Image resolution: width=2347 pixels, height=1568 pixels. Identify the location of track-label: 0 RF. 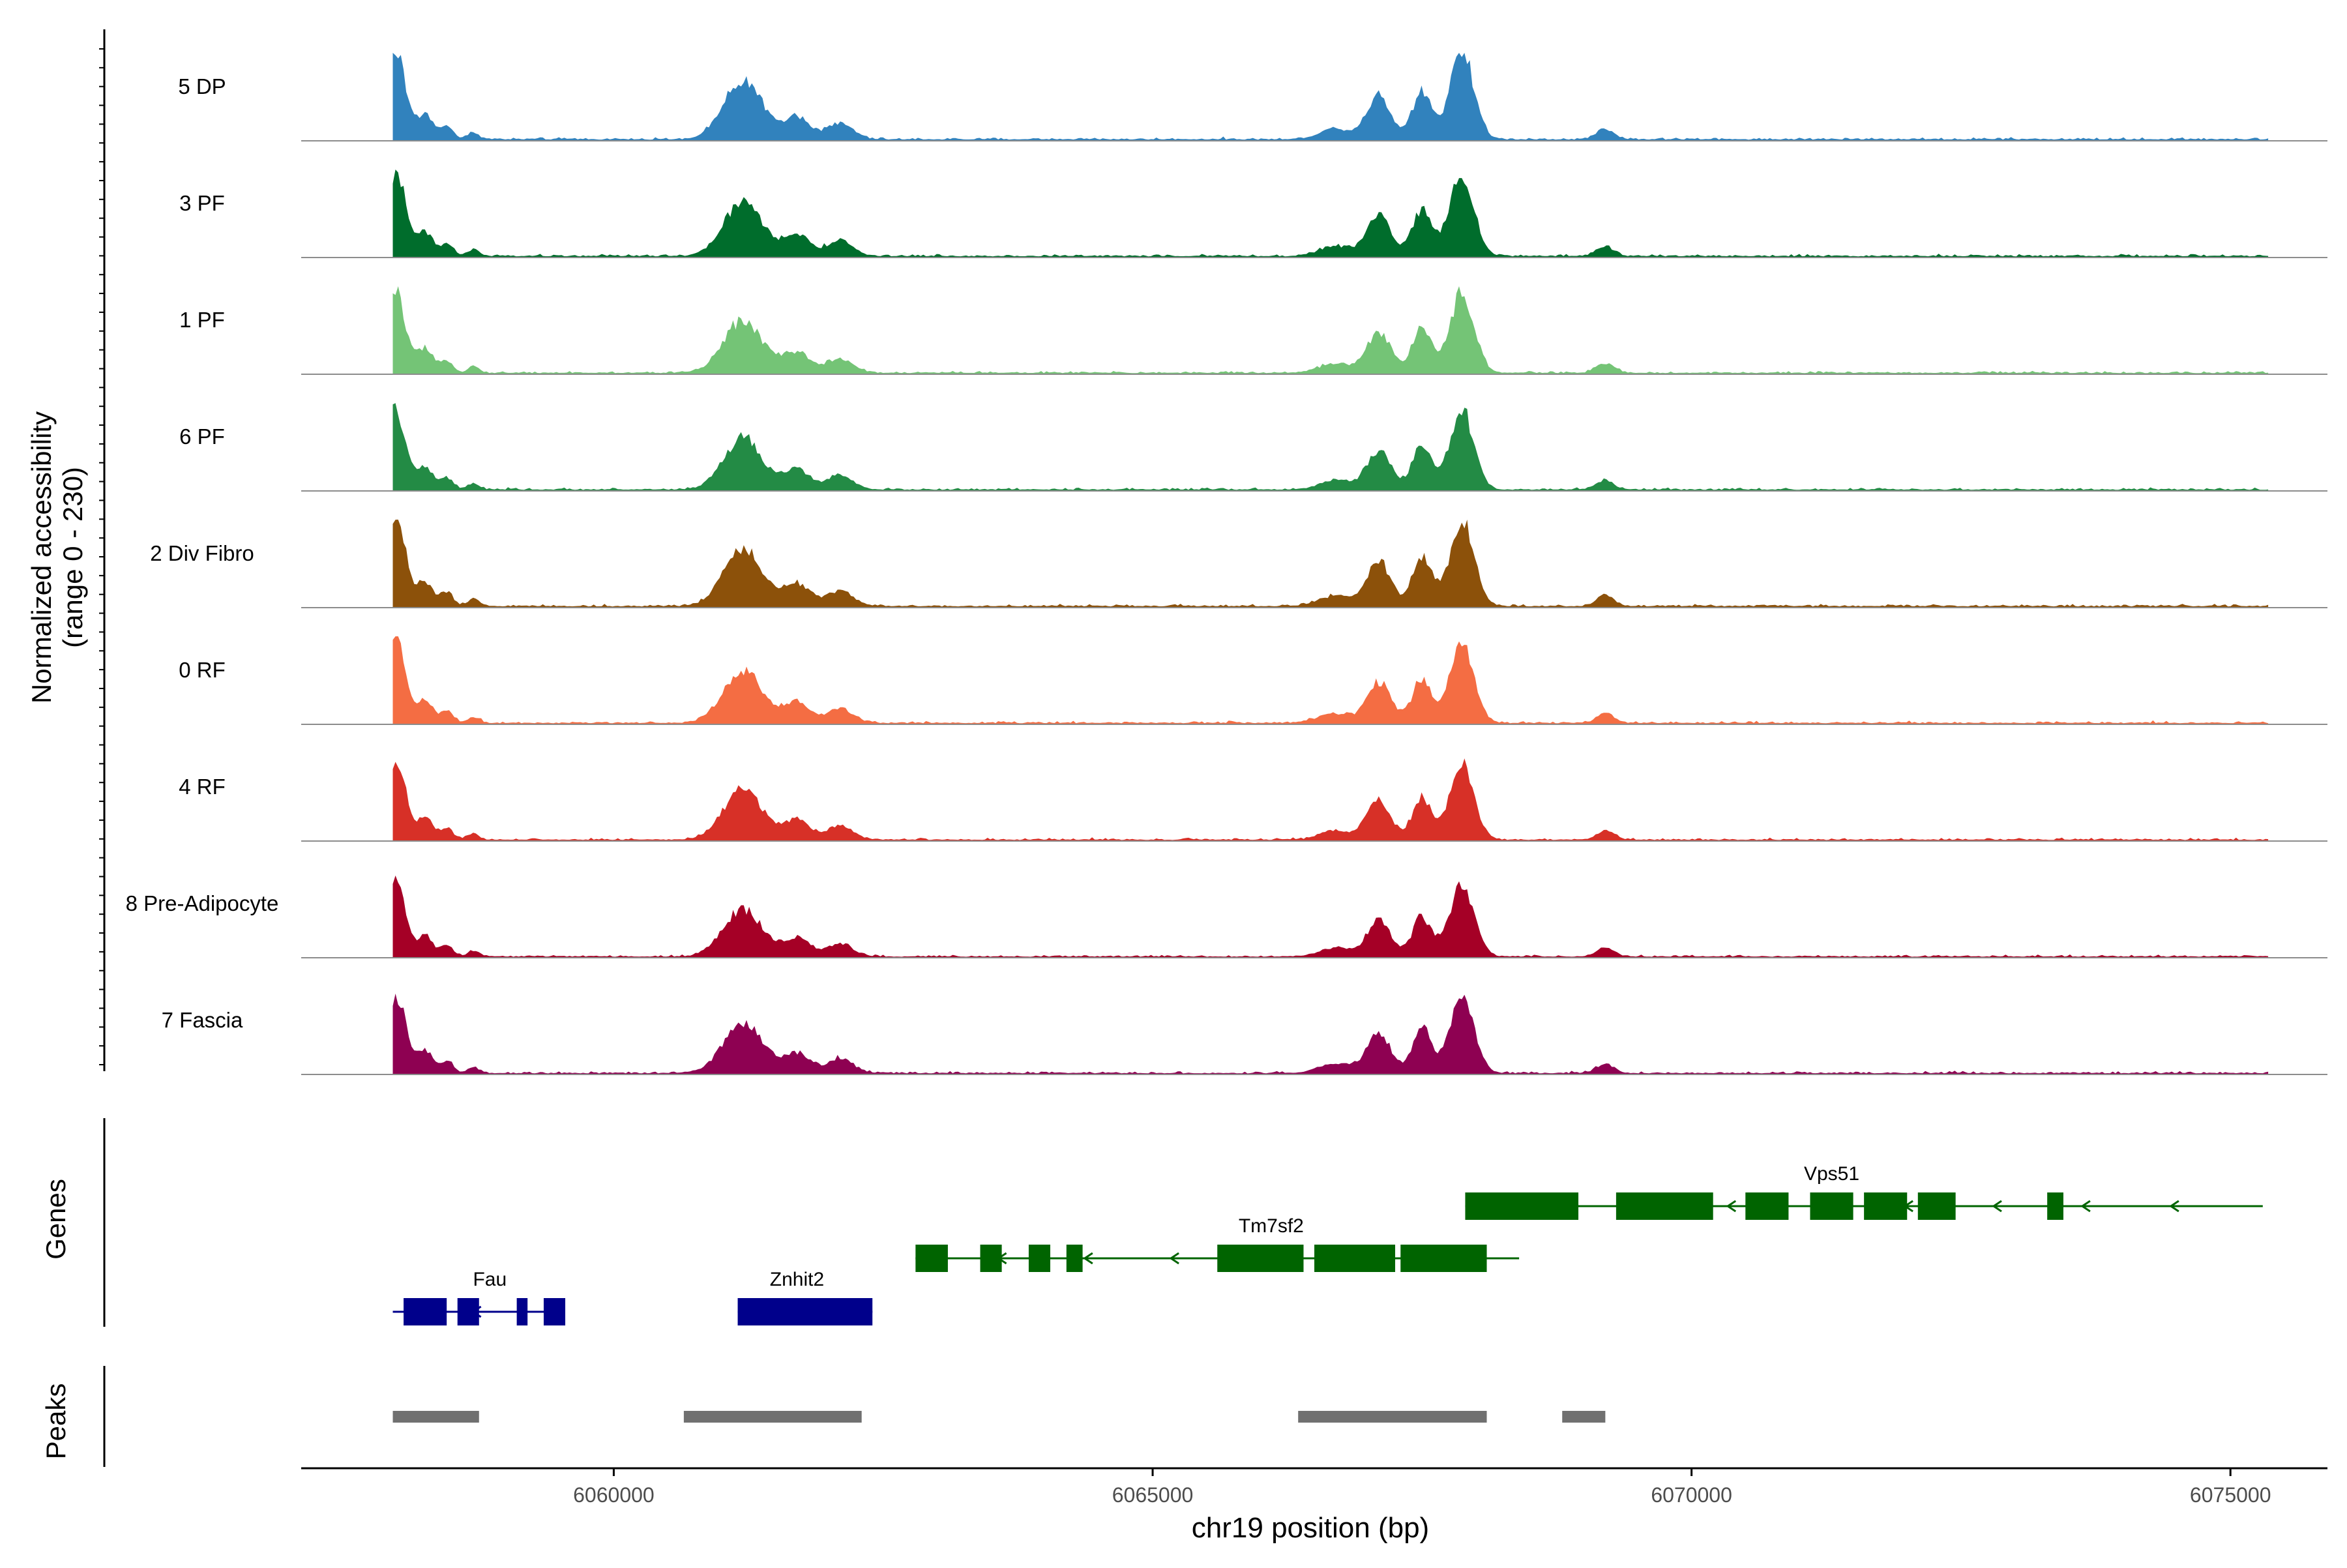
(202, 670).